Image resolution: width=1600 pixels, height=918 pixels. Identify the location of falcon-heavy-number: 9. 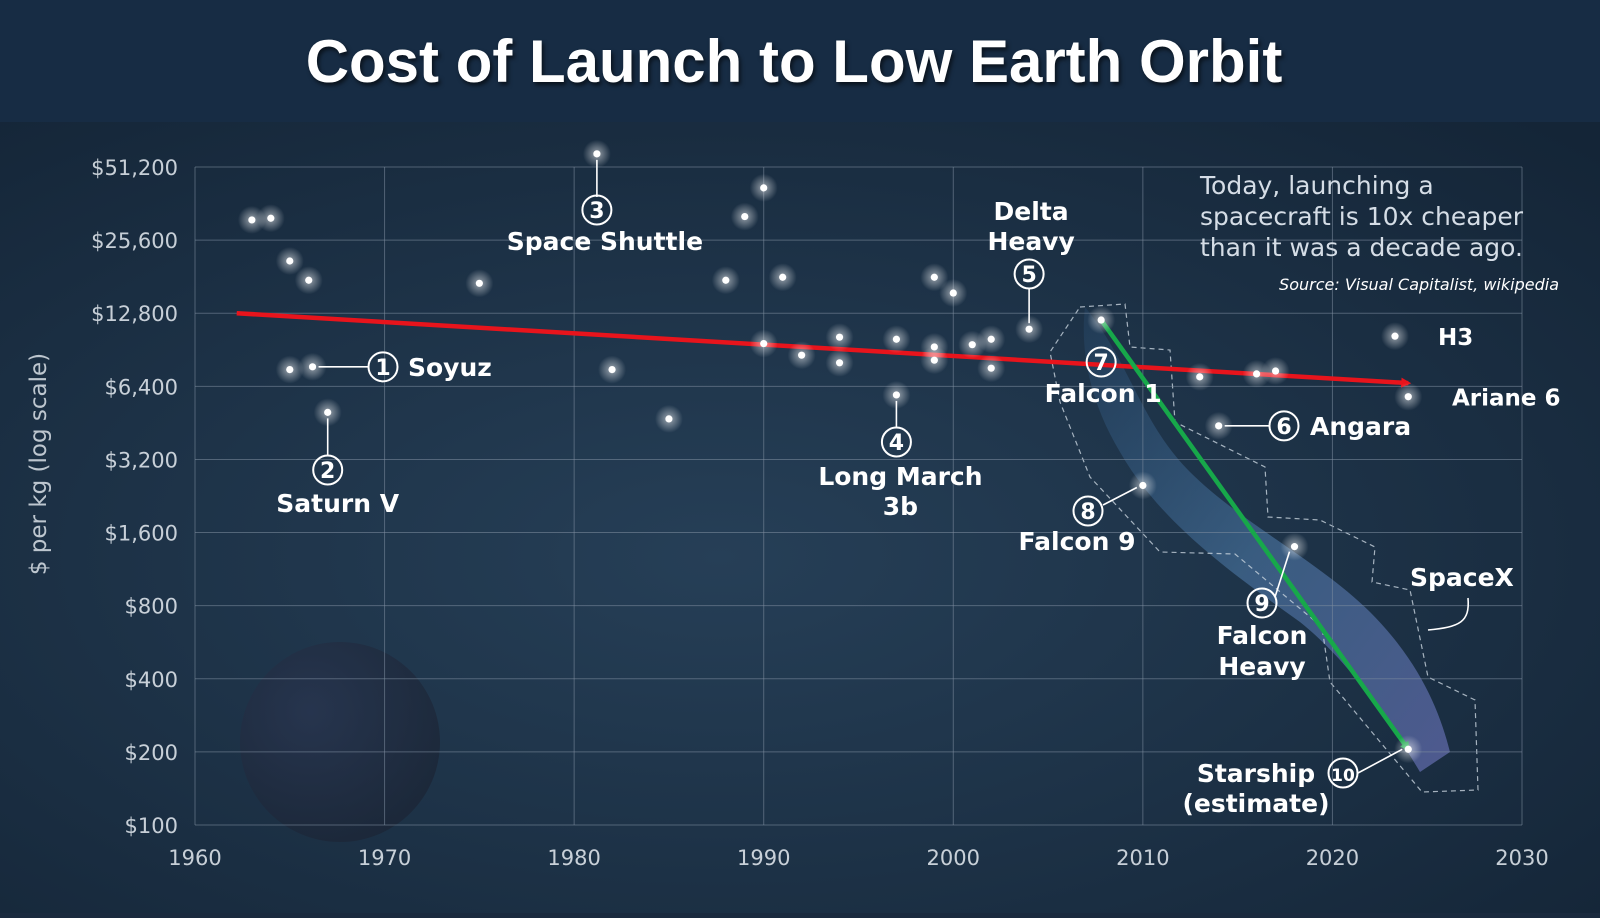
(1261, 604).